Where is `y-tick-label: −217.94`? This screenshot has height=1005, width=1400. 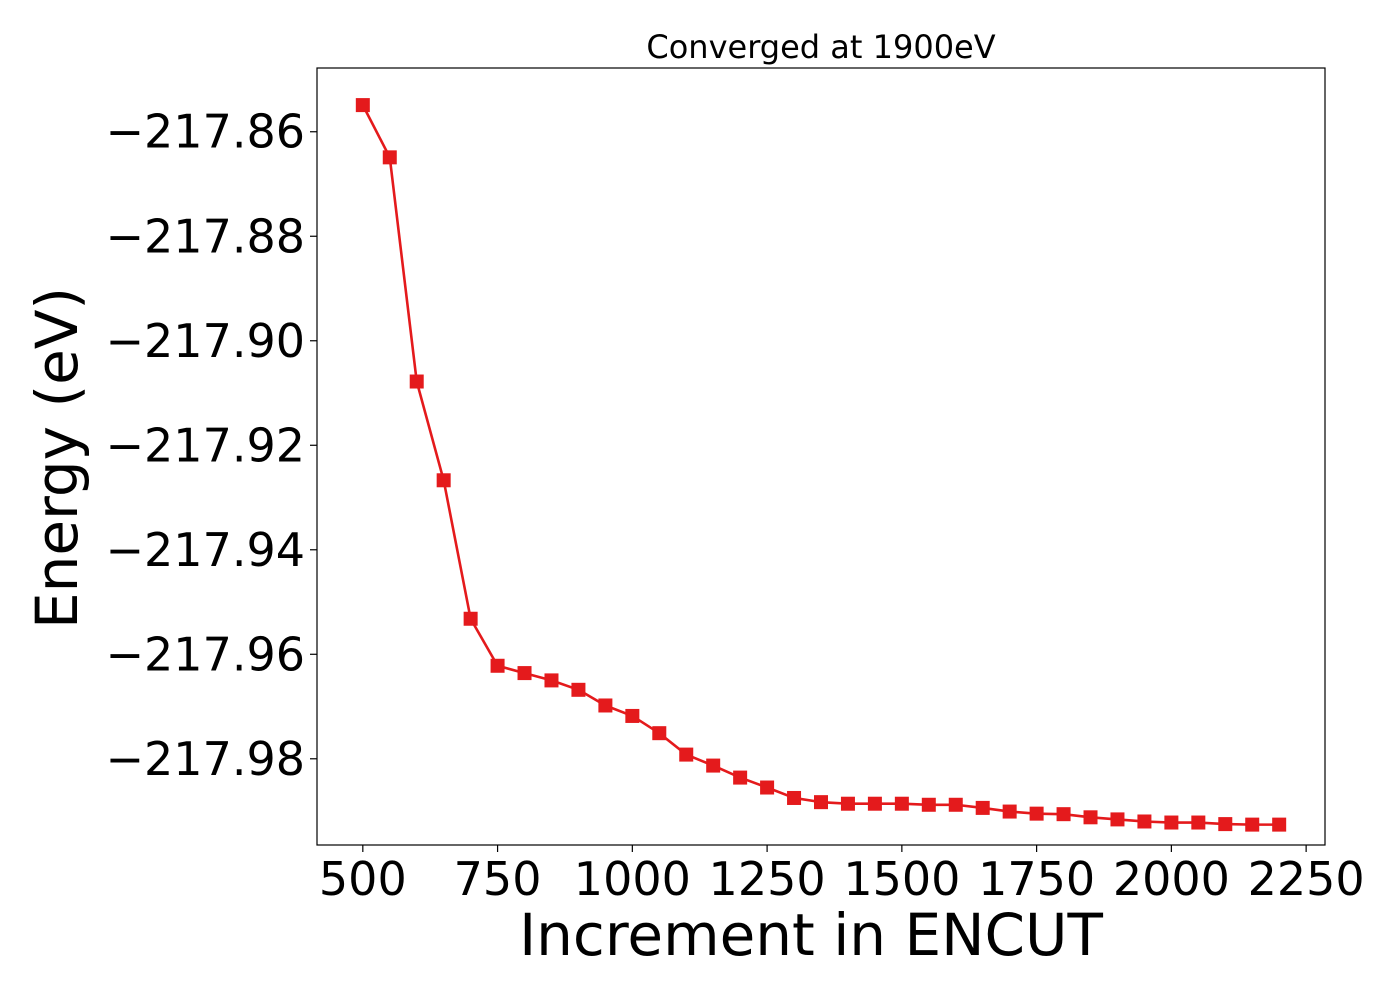
y-tick-label: −217.94 is located at coordinates (206, 550).